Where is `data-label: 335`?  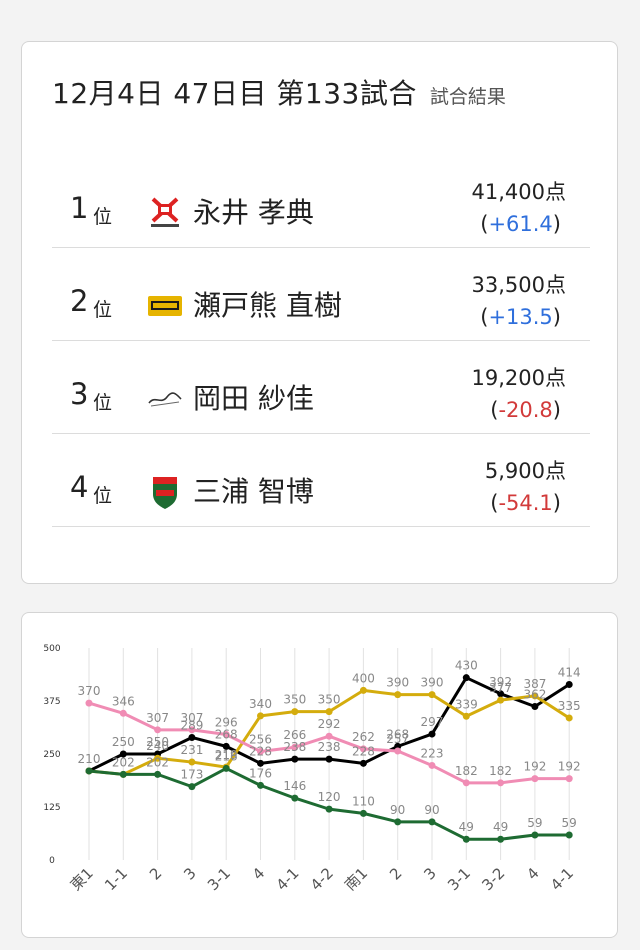
data-label: 335 is located at coordinates (569, 706).